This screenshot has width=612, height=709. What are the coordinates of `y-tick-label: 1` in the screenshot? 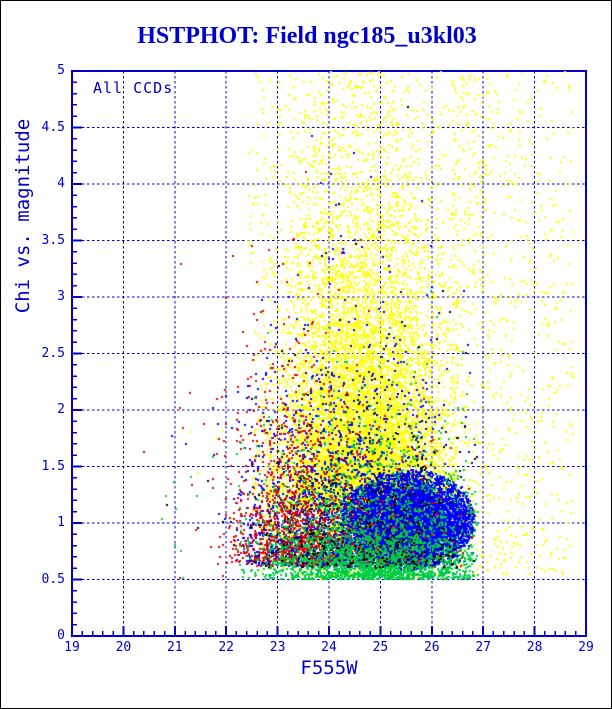 It's located at (61, 522).